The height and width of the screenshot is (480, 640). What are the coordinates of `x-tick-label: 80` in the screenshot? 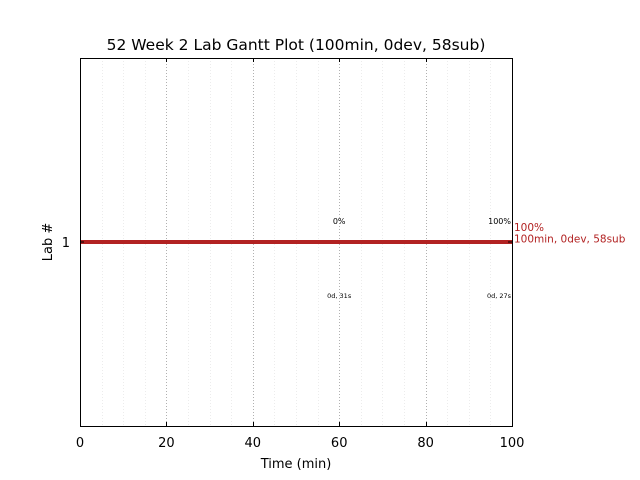 It's located at (425, 443).